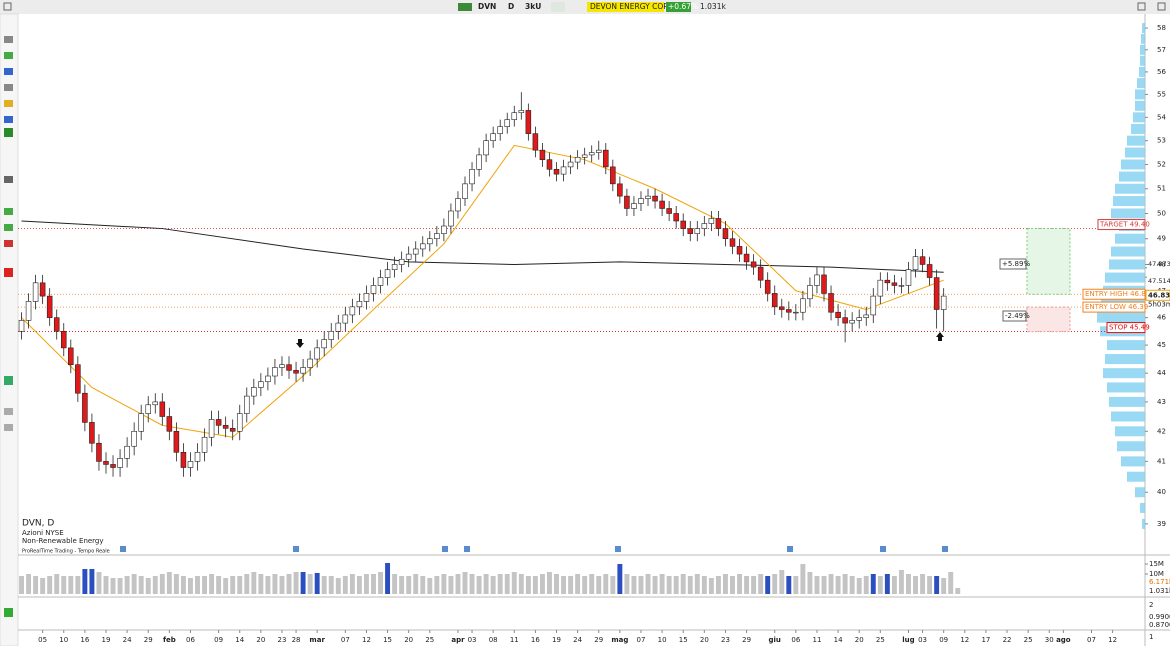  Describe the element at coordinates (922, 640) in the screenshot. I see `x-tick-label: 03` at that location.